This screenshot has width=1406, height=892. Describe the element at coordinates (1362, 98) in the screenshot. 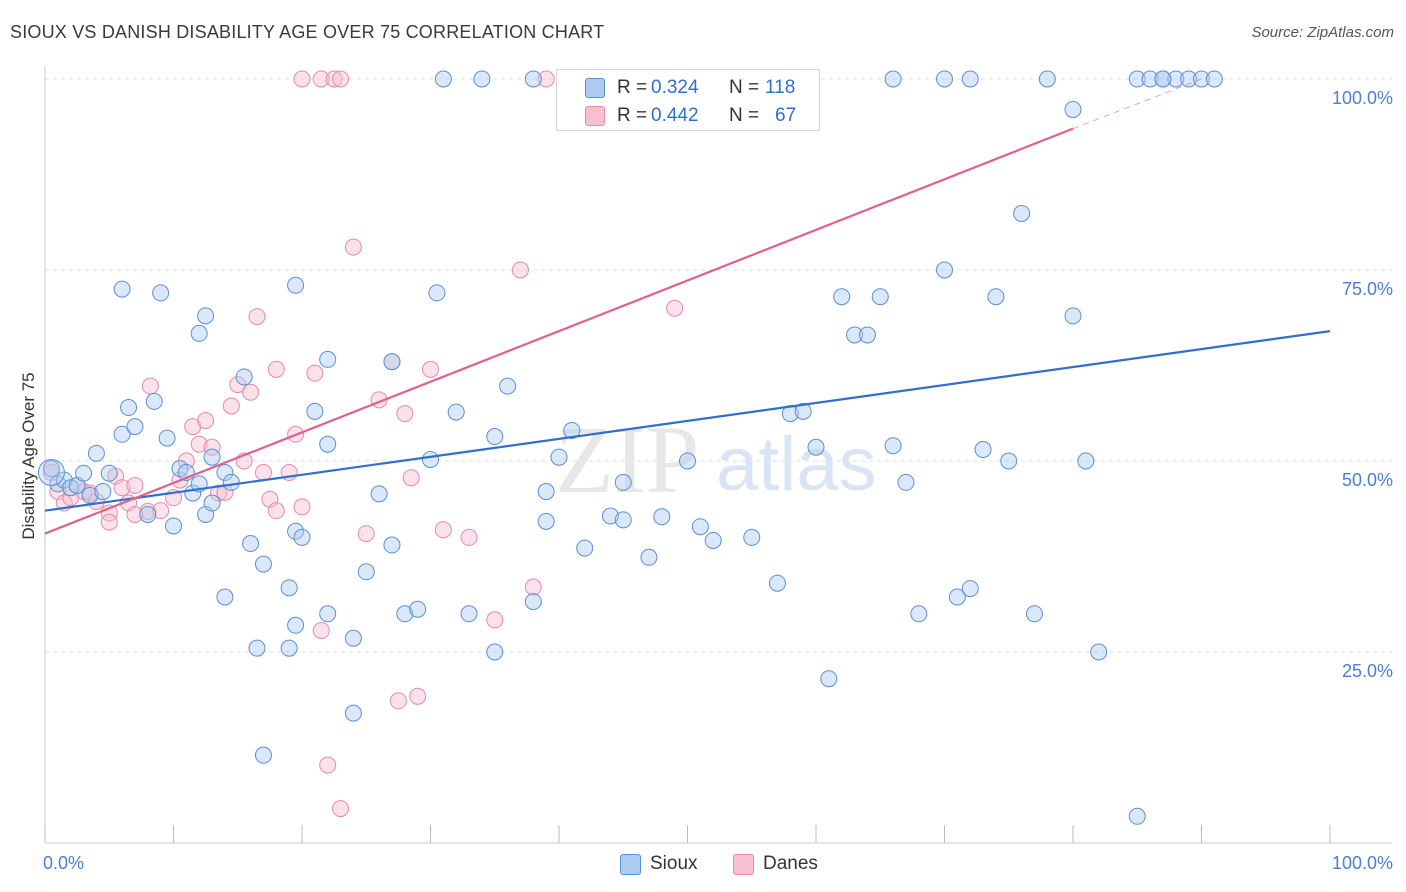

I see `y-tick-label: 100.0%` at that location.